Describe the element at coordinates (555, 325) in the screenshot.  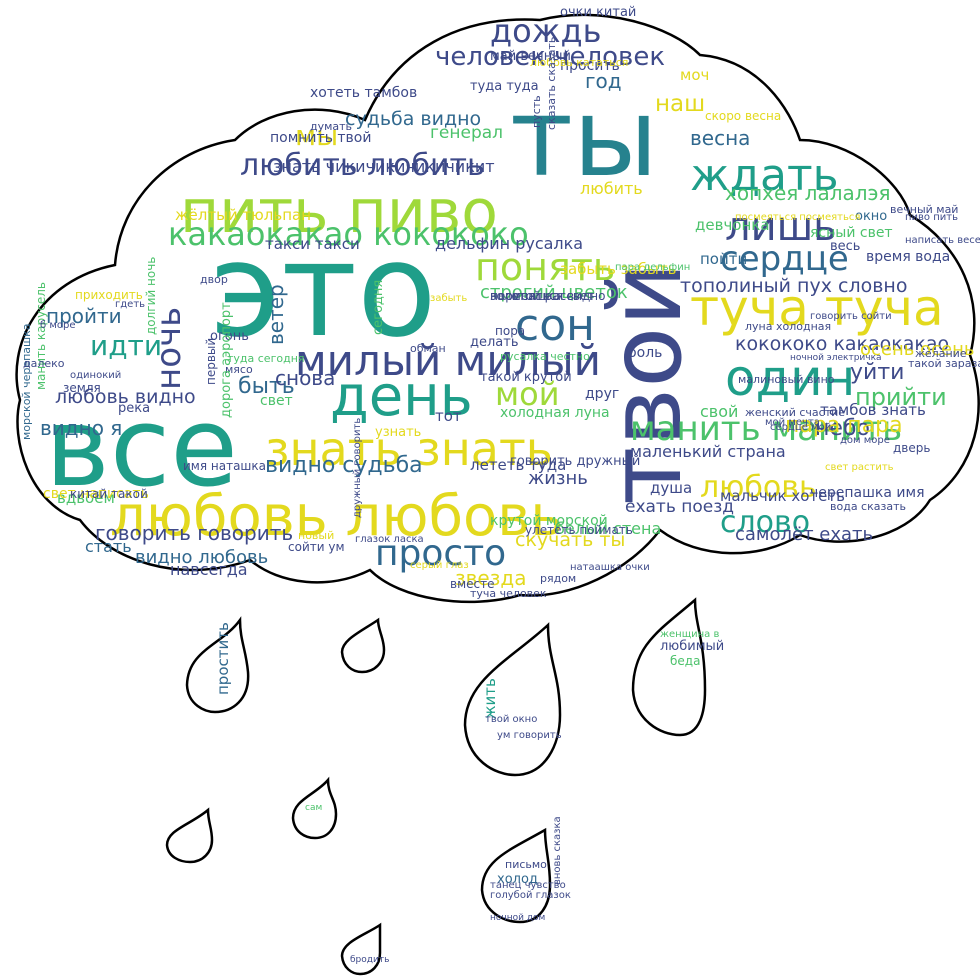
I see `cloud-word: сон` at that location.